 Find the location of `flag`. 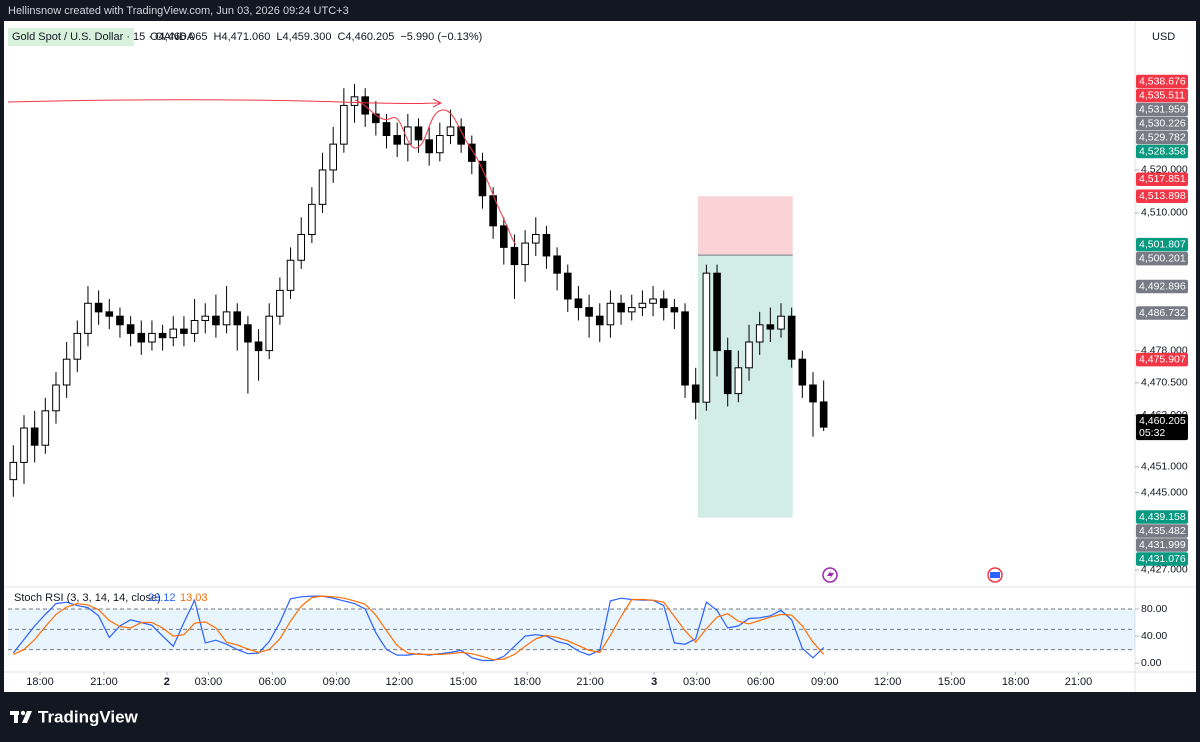

flag is located at coordinates (995, 575).